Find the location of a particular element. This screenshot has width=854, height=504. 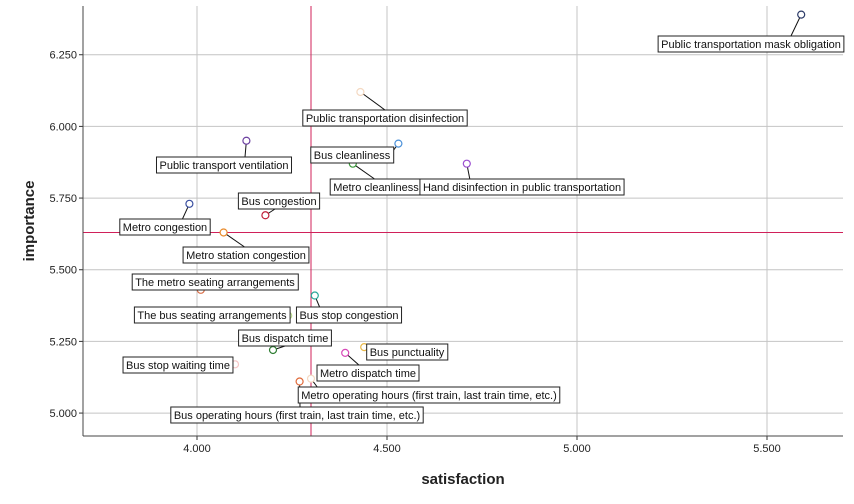

point-label-box: Metro dispatch time is located at coordinates (368, 373).